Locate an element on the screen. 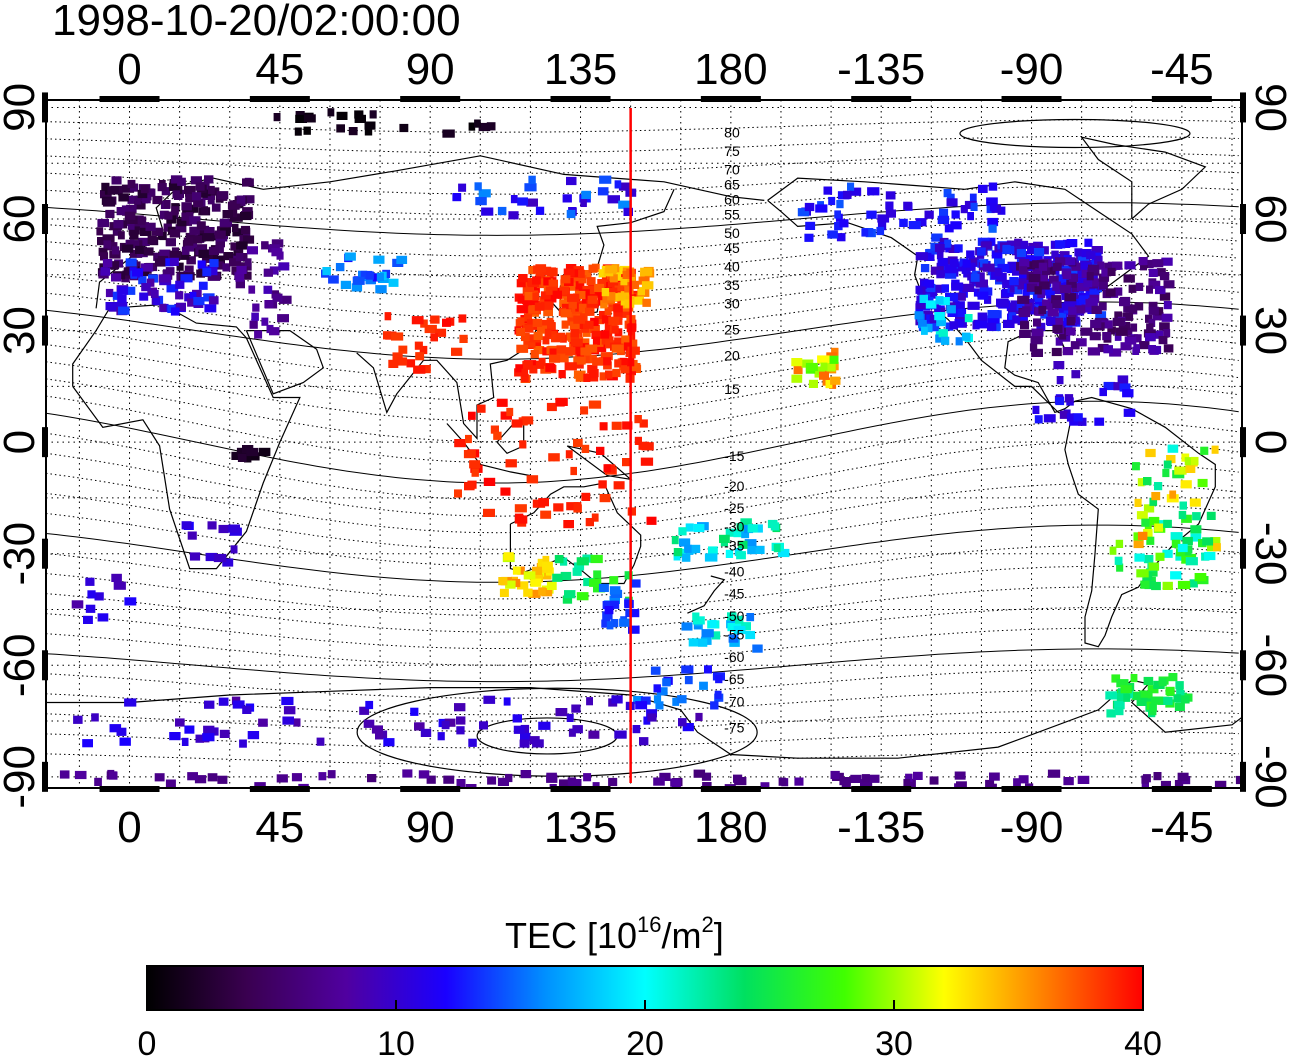  colorbar-tick-label: 20 is located at coordinates (645, 1041).